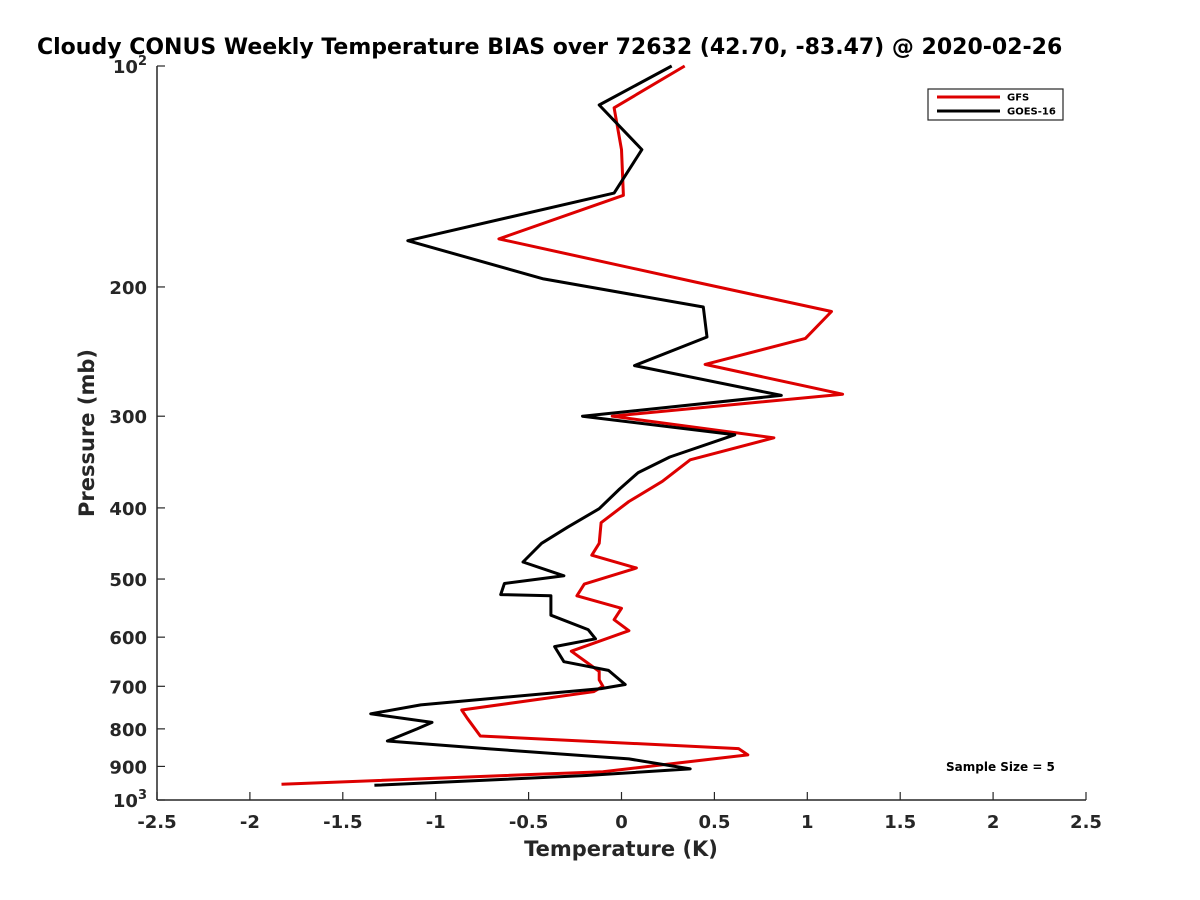  What do you see at coordinates (621, 849) in the screenshot?
I see `x-axis-label: Temperature (K)` at bounding box center [621, 849].